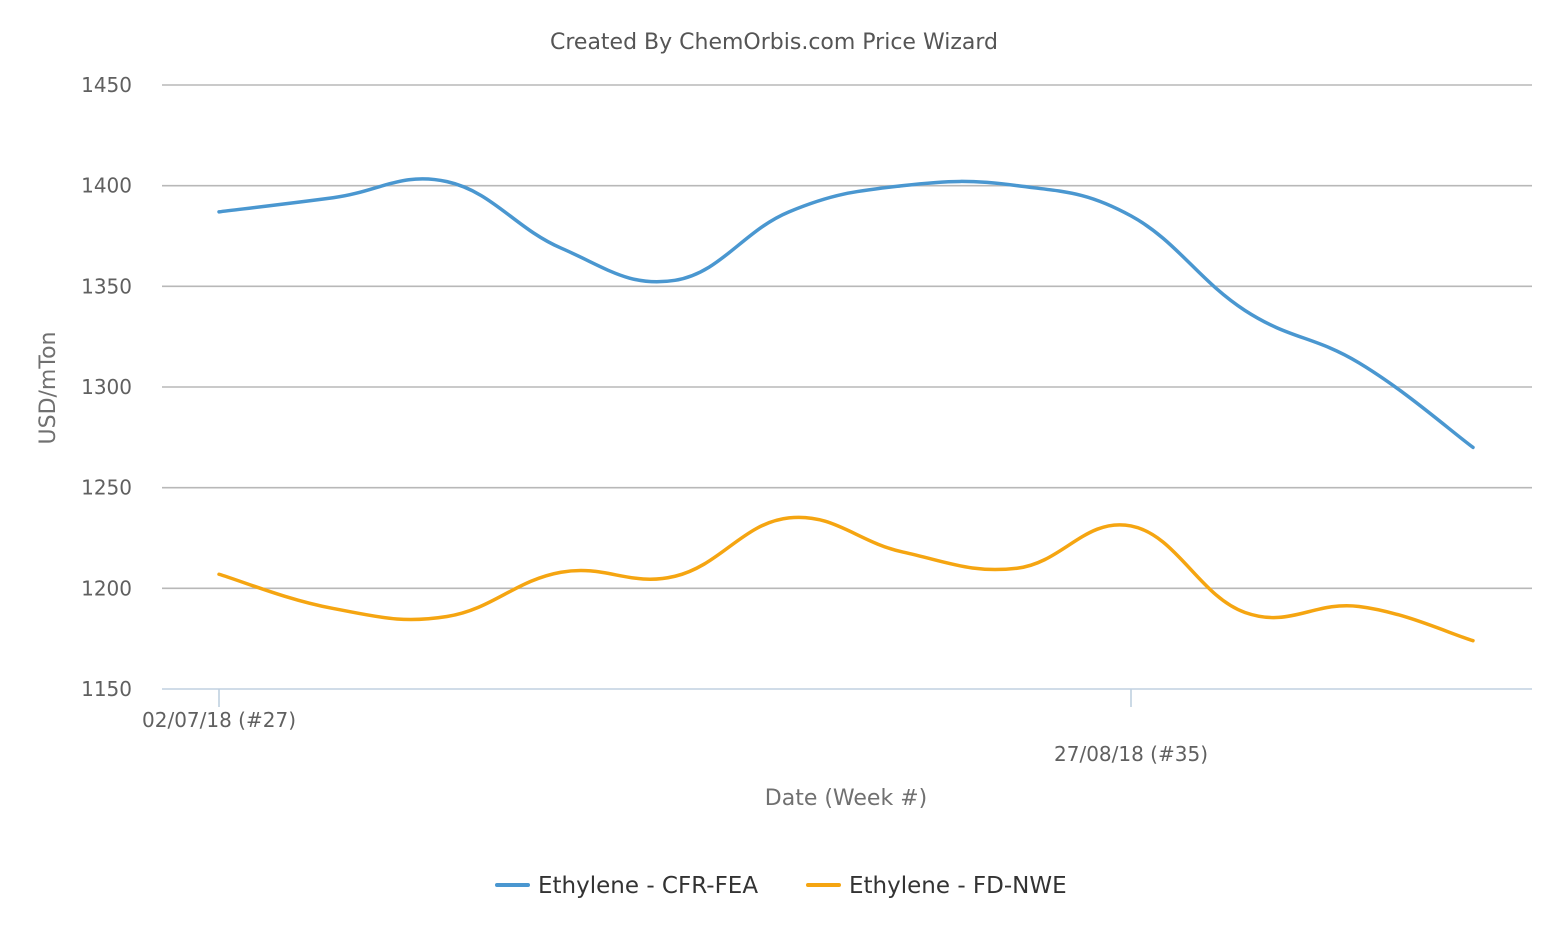  Describe the element at coordinates (106, 588) in the screenshot. I see `y-tick-label-1200: 1200` at that location.